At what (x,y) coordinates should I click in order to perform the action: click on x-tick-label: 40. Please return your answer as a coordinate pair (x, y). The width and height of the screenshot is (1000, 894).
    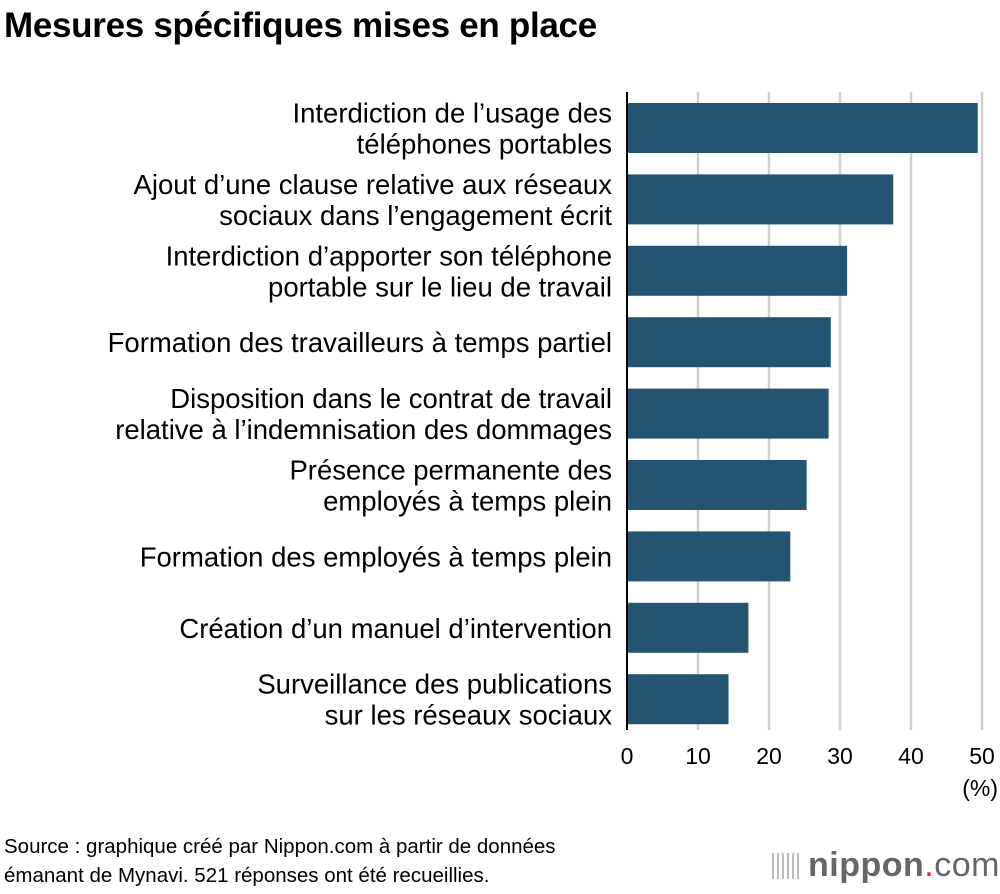
    Looking at the image, I should click on (911, 756).